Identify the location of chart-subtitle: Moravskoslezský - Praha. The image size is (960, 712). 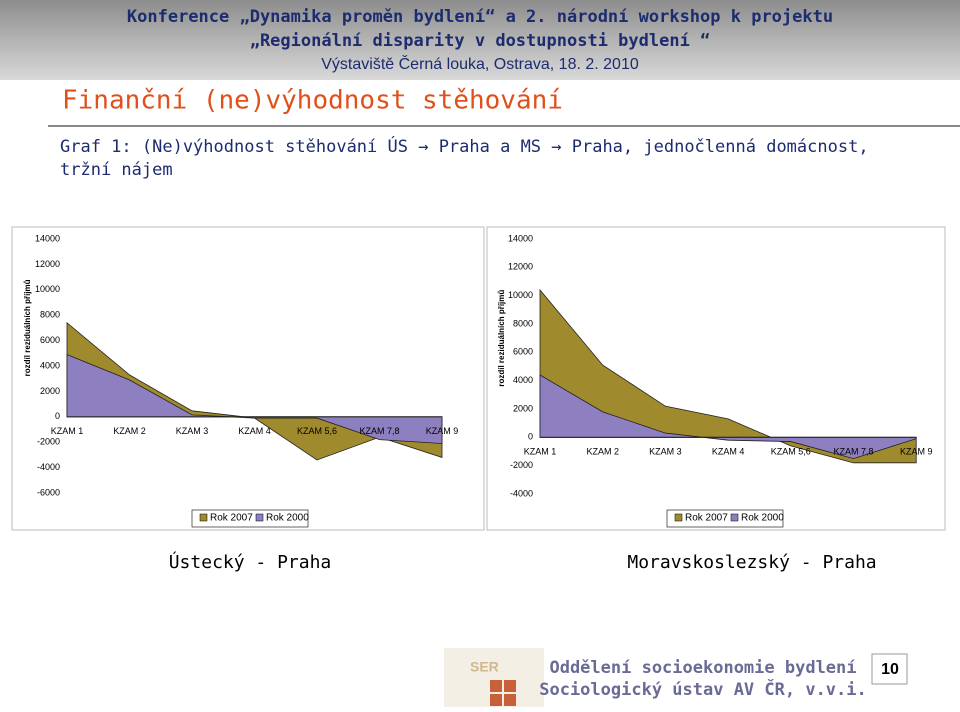
(751, 562).